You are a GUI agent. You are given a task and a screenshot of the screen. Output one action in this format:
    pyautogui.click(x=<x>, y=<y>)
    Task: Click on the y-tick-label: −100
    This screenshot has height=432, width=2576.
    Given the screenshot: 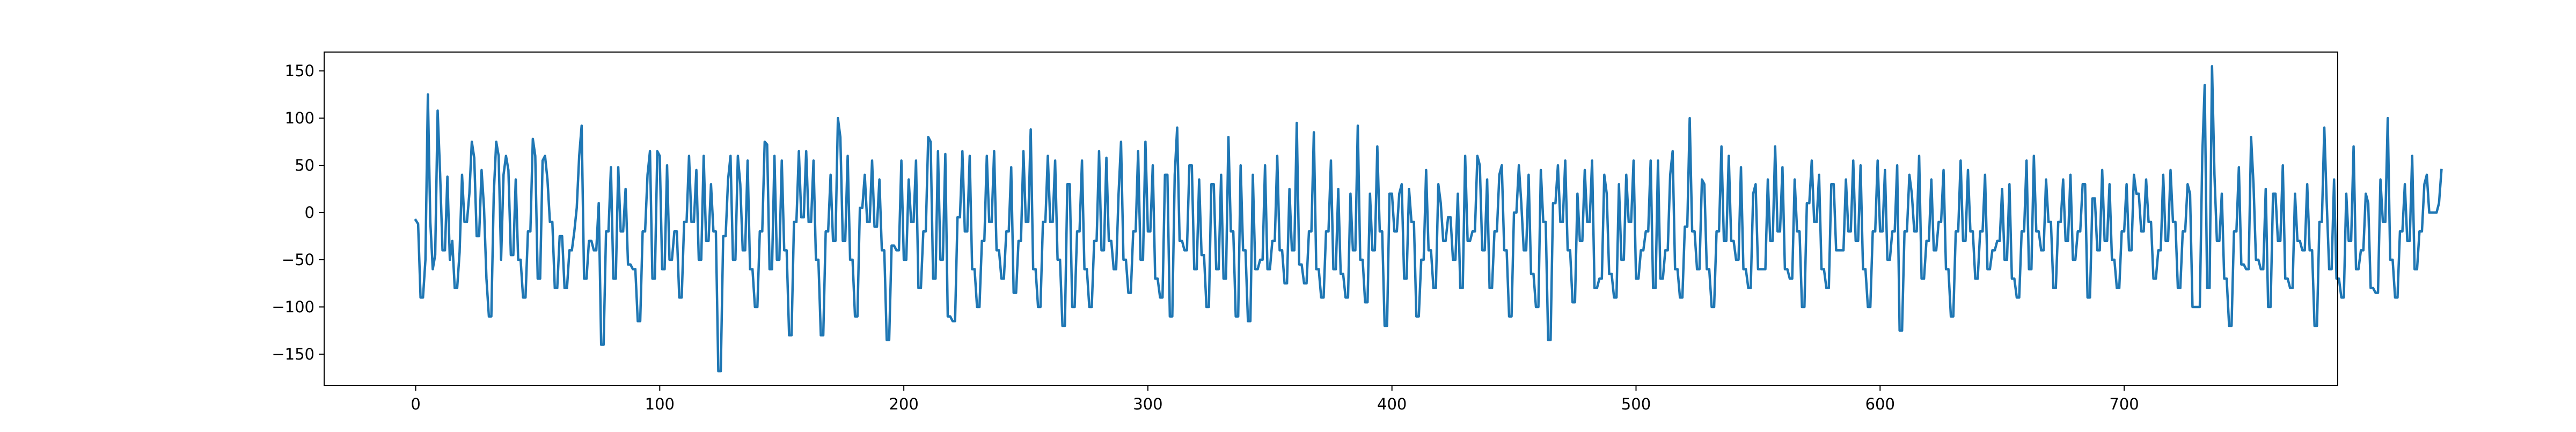 What is the action you would take?
    pyautogui.click(x=293, y=307)
    